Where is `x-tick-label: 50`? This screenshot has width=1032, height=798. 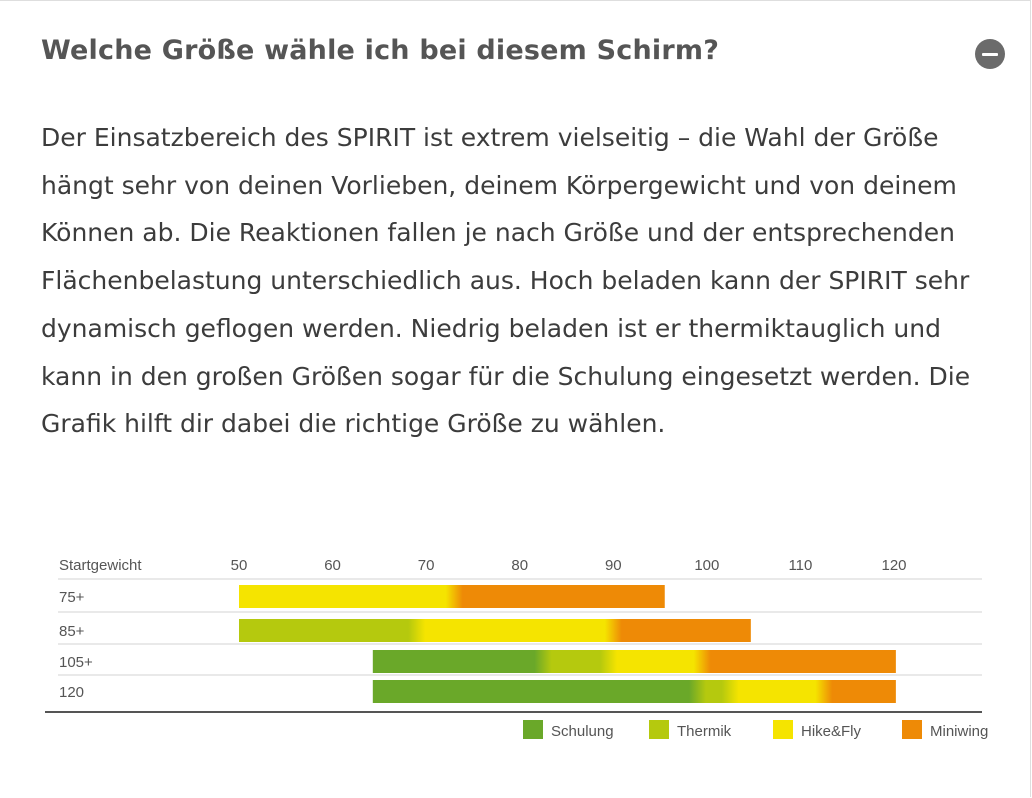
x-tick-label: 50 is located at coordinates (239, 565).